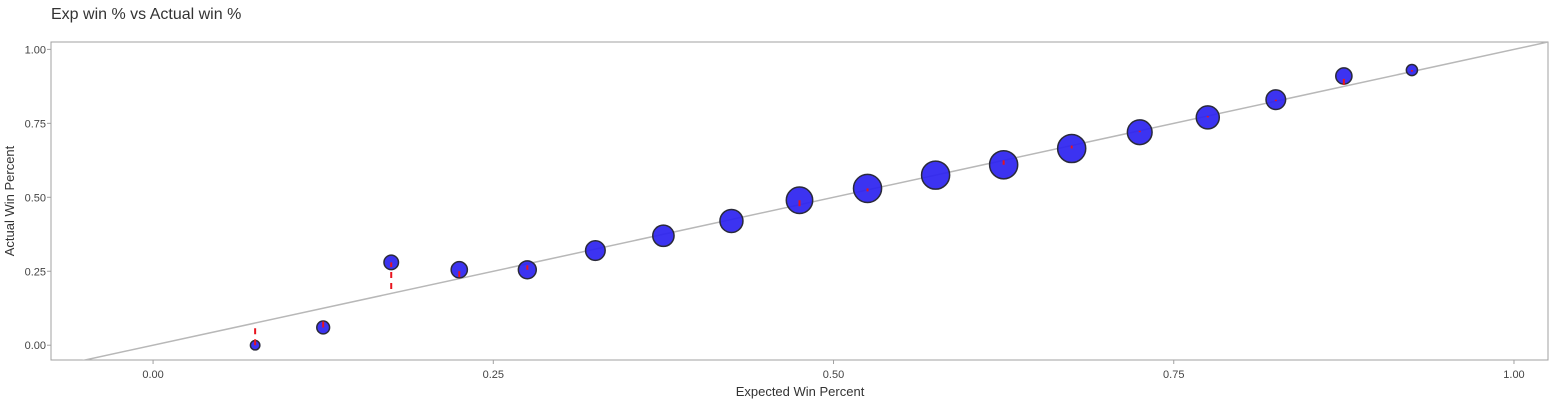  Describe the element at coordinates (146, 14) in the screenshot. I see `chart-title: Exp win % vs Actual win %` at that location.